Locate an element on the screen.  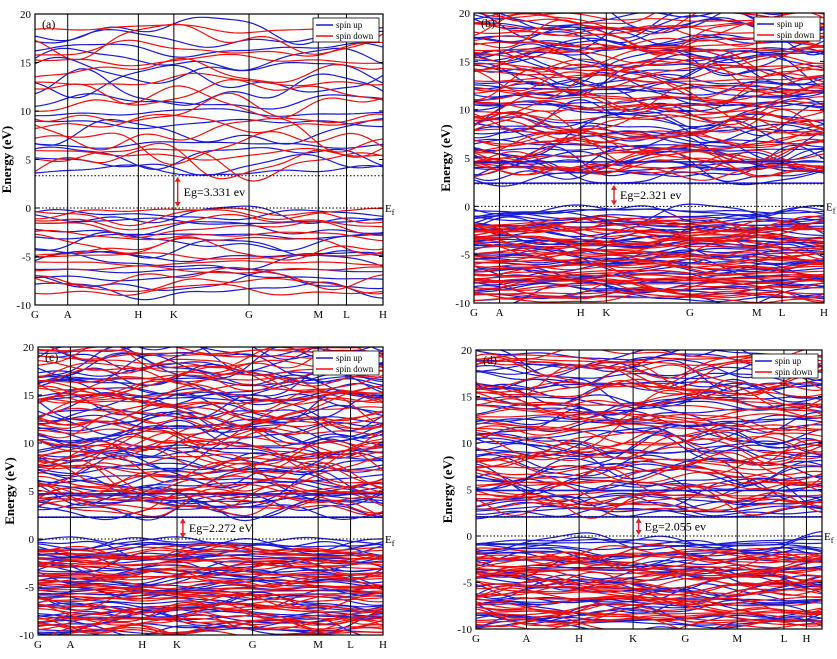
panel-label: (d) is located at coordinates (490, 360).